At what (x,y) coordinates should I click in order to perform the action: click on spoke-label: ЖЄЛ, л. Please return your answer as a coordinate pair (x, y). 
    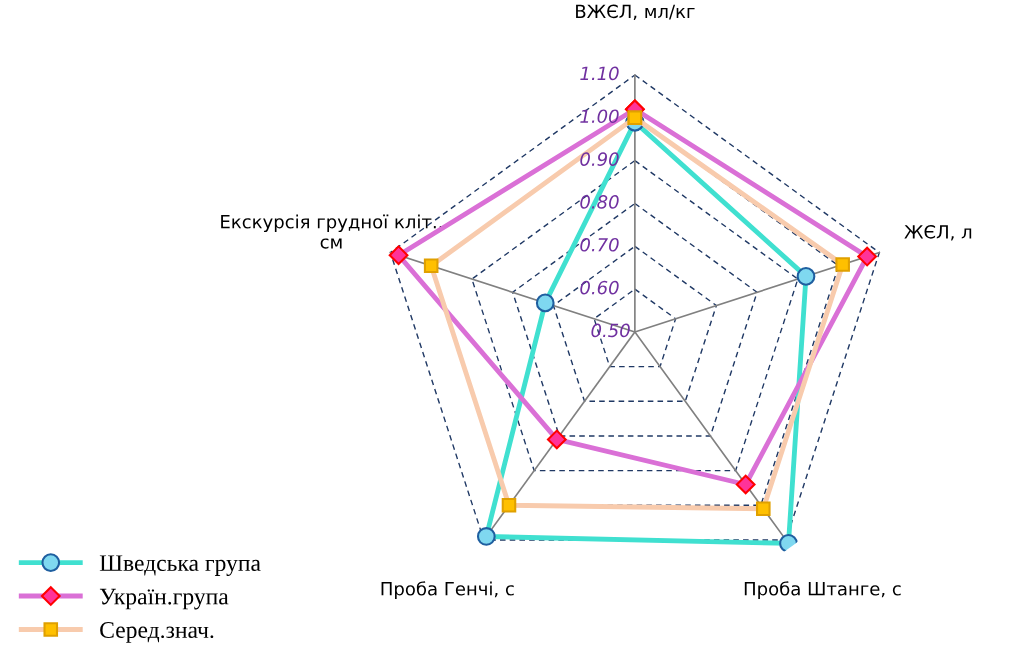
    Looking at the image, I should click on (938, 232).